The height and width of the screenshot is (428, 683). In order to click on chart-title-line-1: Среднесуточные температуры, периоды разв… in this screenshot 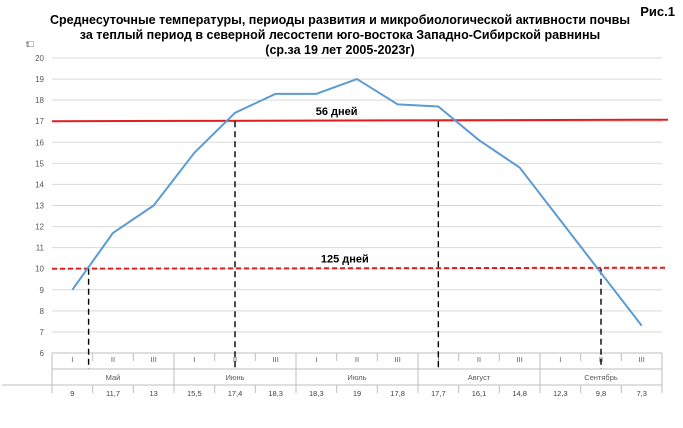, I will do `click(340, 20)`.